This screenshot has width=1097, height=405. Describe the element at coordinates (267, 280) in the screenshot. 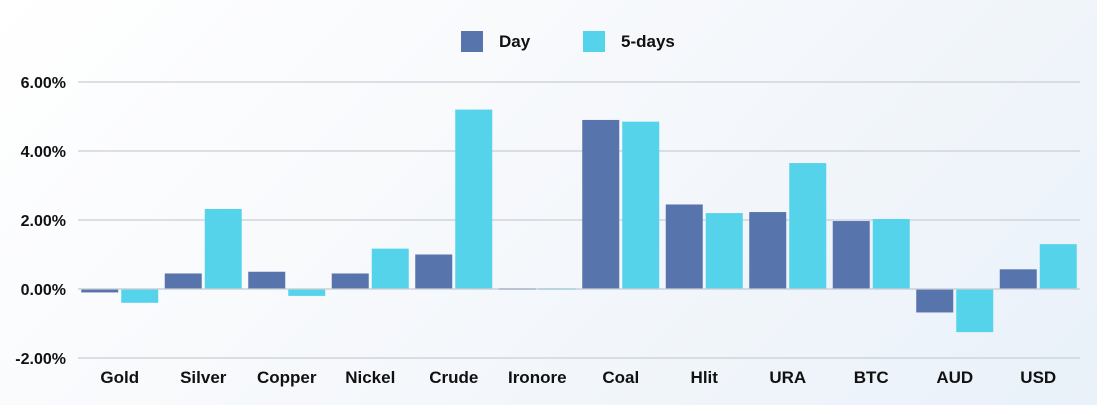

I see `bar-copper-day` at that location.